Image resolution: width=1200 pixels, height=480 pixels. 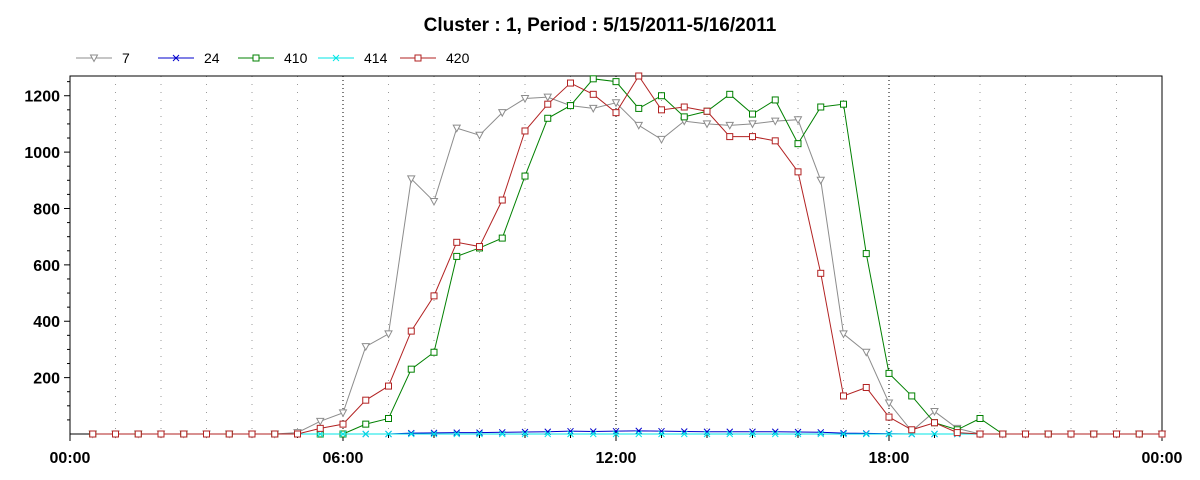 I want to click on x-tick-label: 06:00, so click(x=343, y=458).